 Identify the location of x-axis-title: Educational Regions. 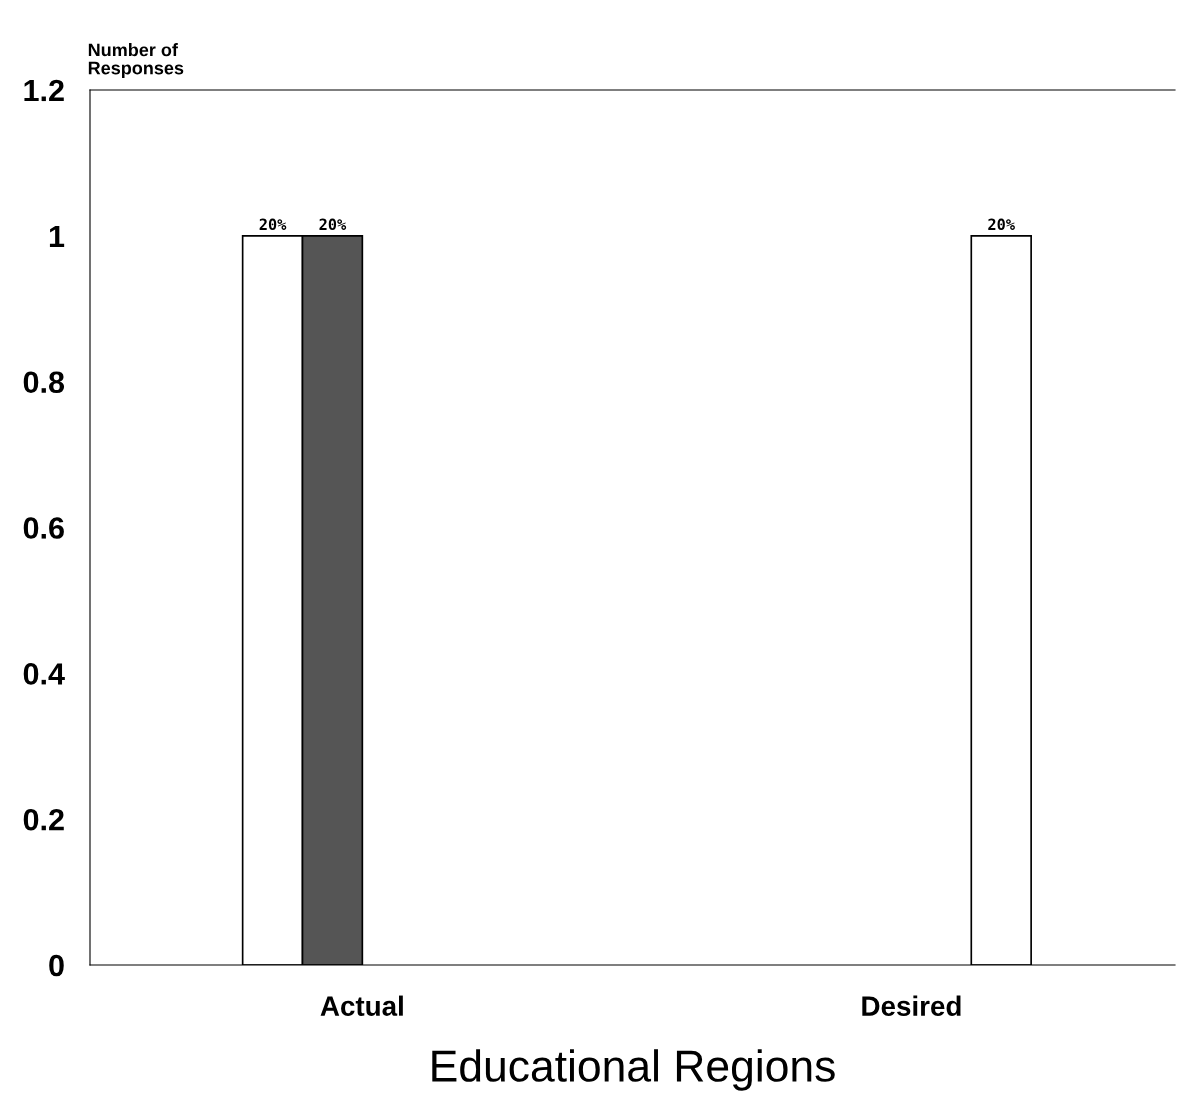
(633, 1070).